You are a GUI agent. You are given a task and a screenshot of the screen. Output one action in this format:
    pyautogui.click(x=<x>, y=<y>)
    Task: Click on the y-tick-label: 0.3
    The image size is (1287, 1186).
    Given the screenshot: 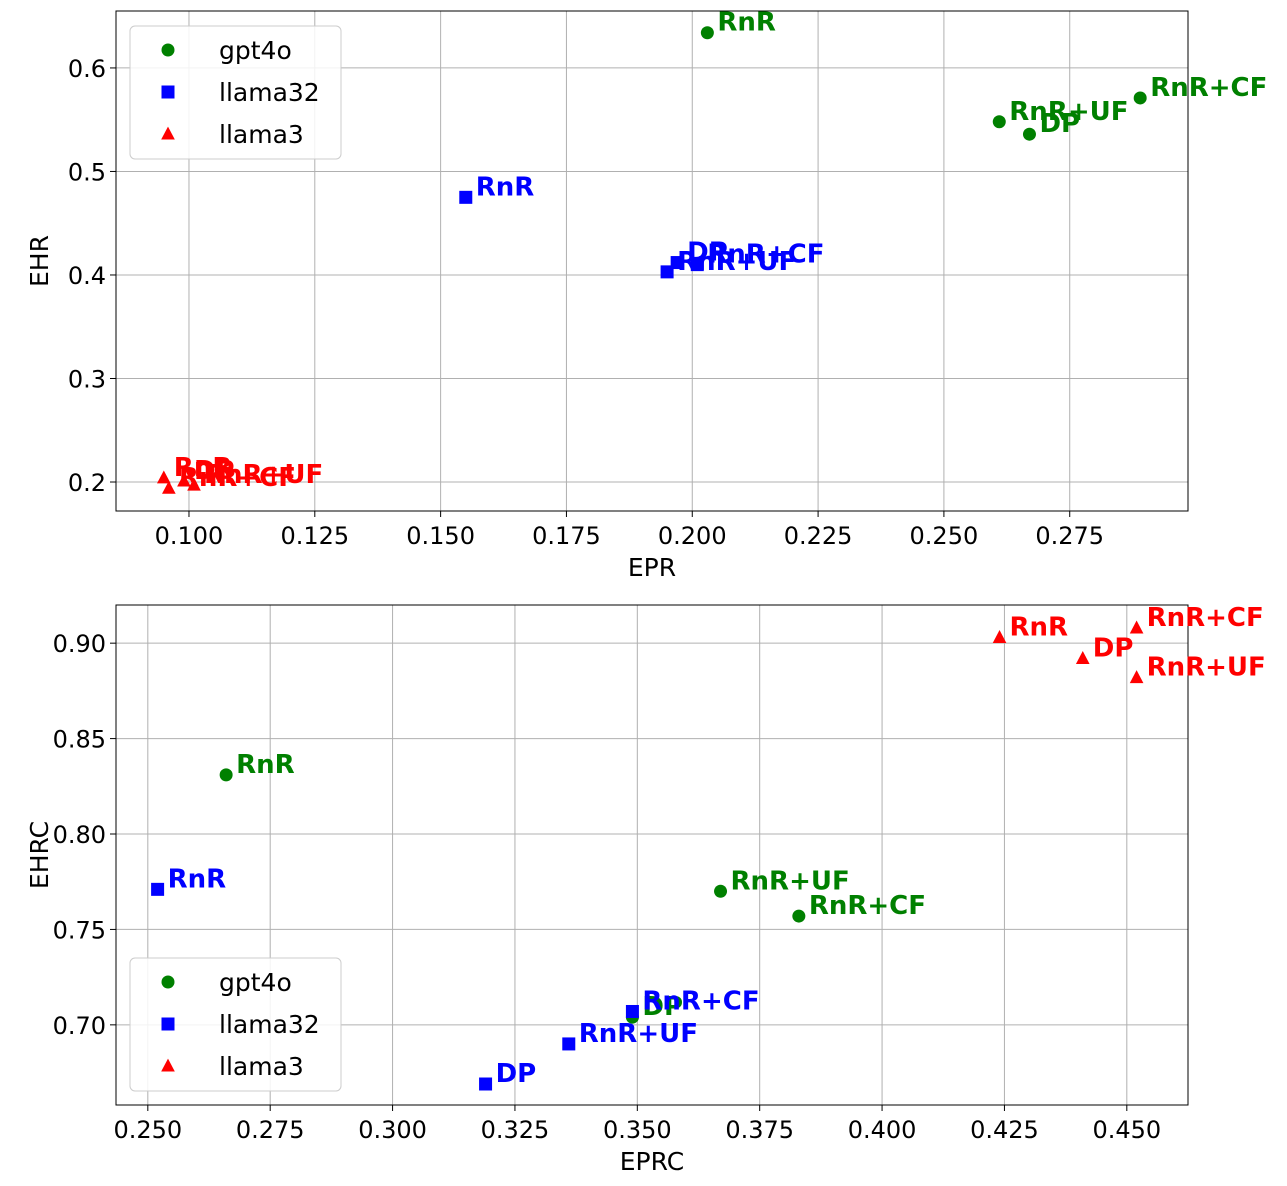 What is the action you would take?
    pyautogui.click(x=87, y=379)
    